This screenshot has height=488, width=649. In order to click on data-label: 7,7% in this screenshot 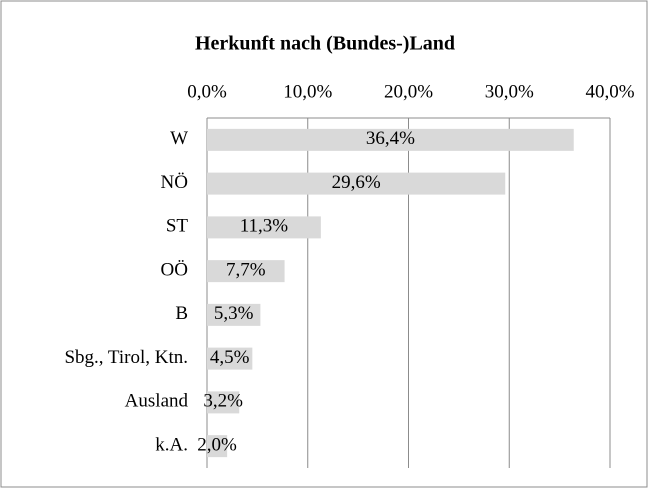, I will do `click(246, 269)`.